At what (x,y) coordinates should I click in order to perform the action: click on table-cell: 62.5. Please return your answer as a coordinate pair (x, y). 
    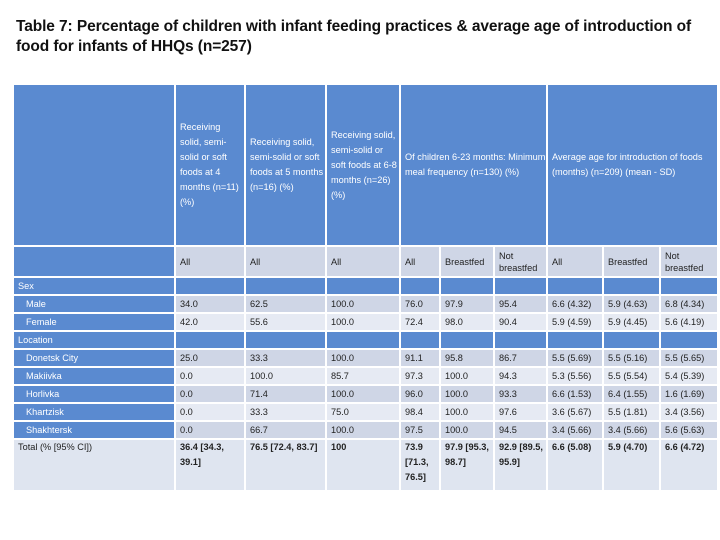
    Looking at the image, I should click on (285, 304).